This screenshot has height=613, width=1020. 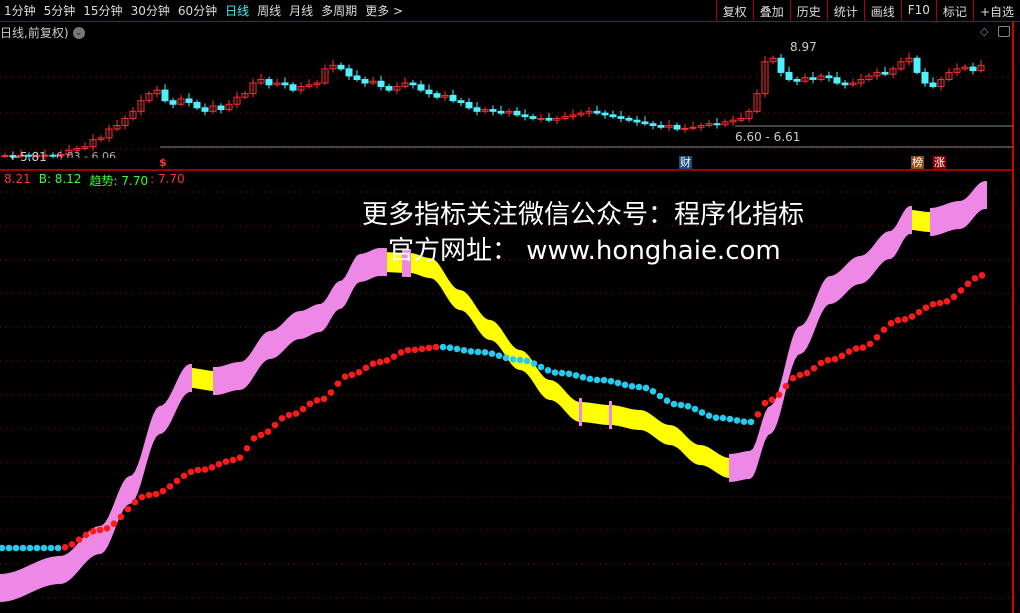 What do you see at coordinates (237, 11) in the screenshot?
I see `period-tab: 日线` at bounding box center [237, 11].